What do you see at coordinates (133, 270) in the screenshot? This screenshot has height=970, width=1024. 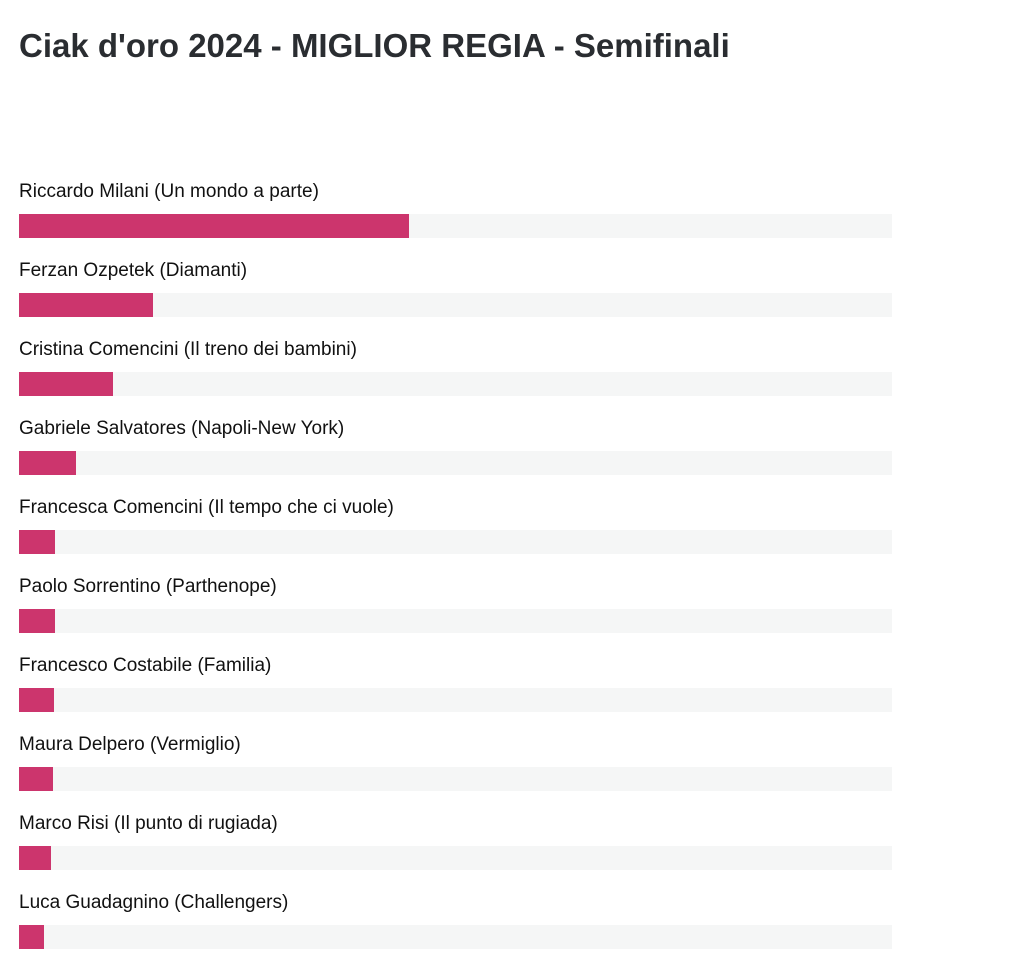 I see `option-label: Ferzan Ozpetek (Diamanti)` at bounding box center [133, 270].